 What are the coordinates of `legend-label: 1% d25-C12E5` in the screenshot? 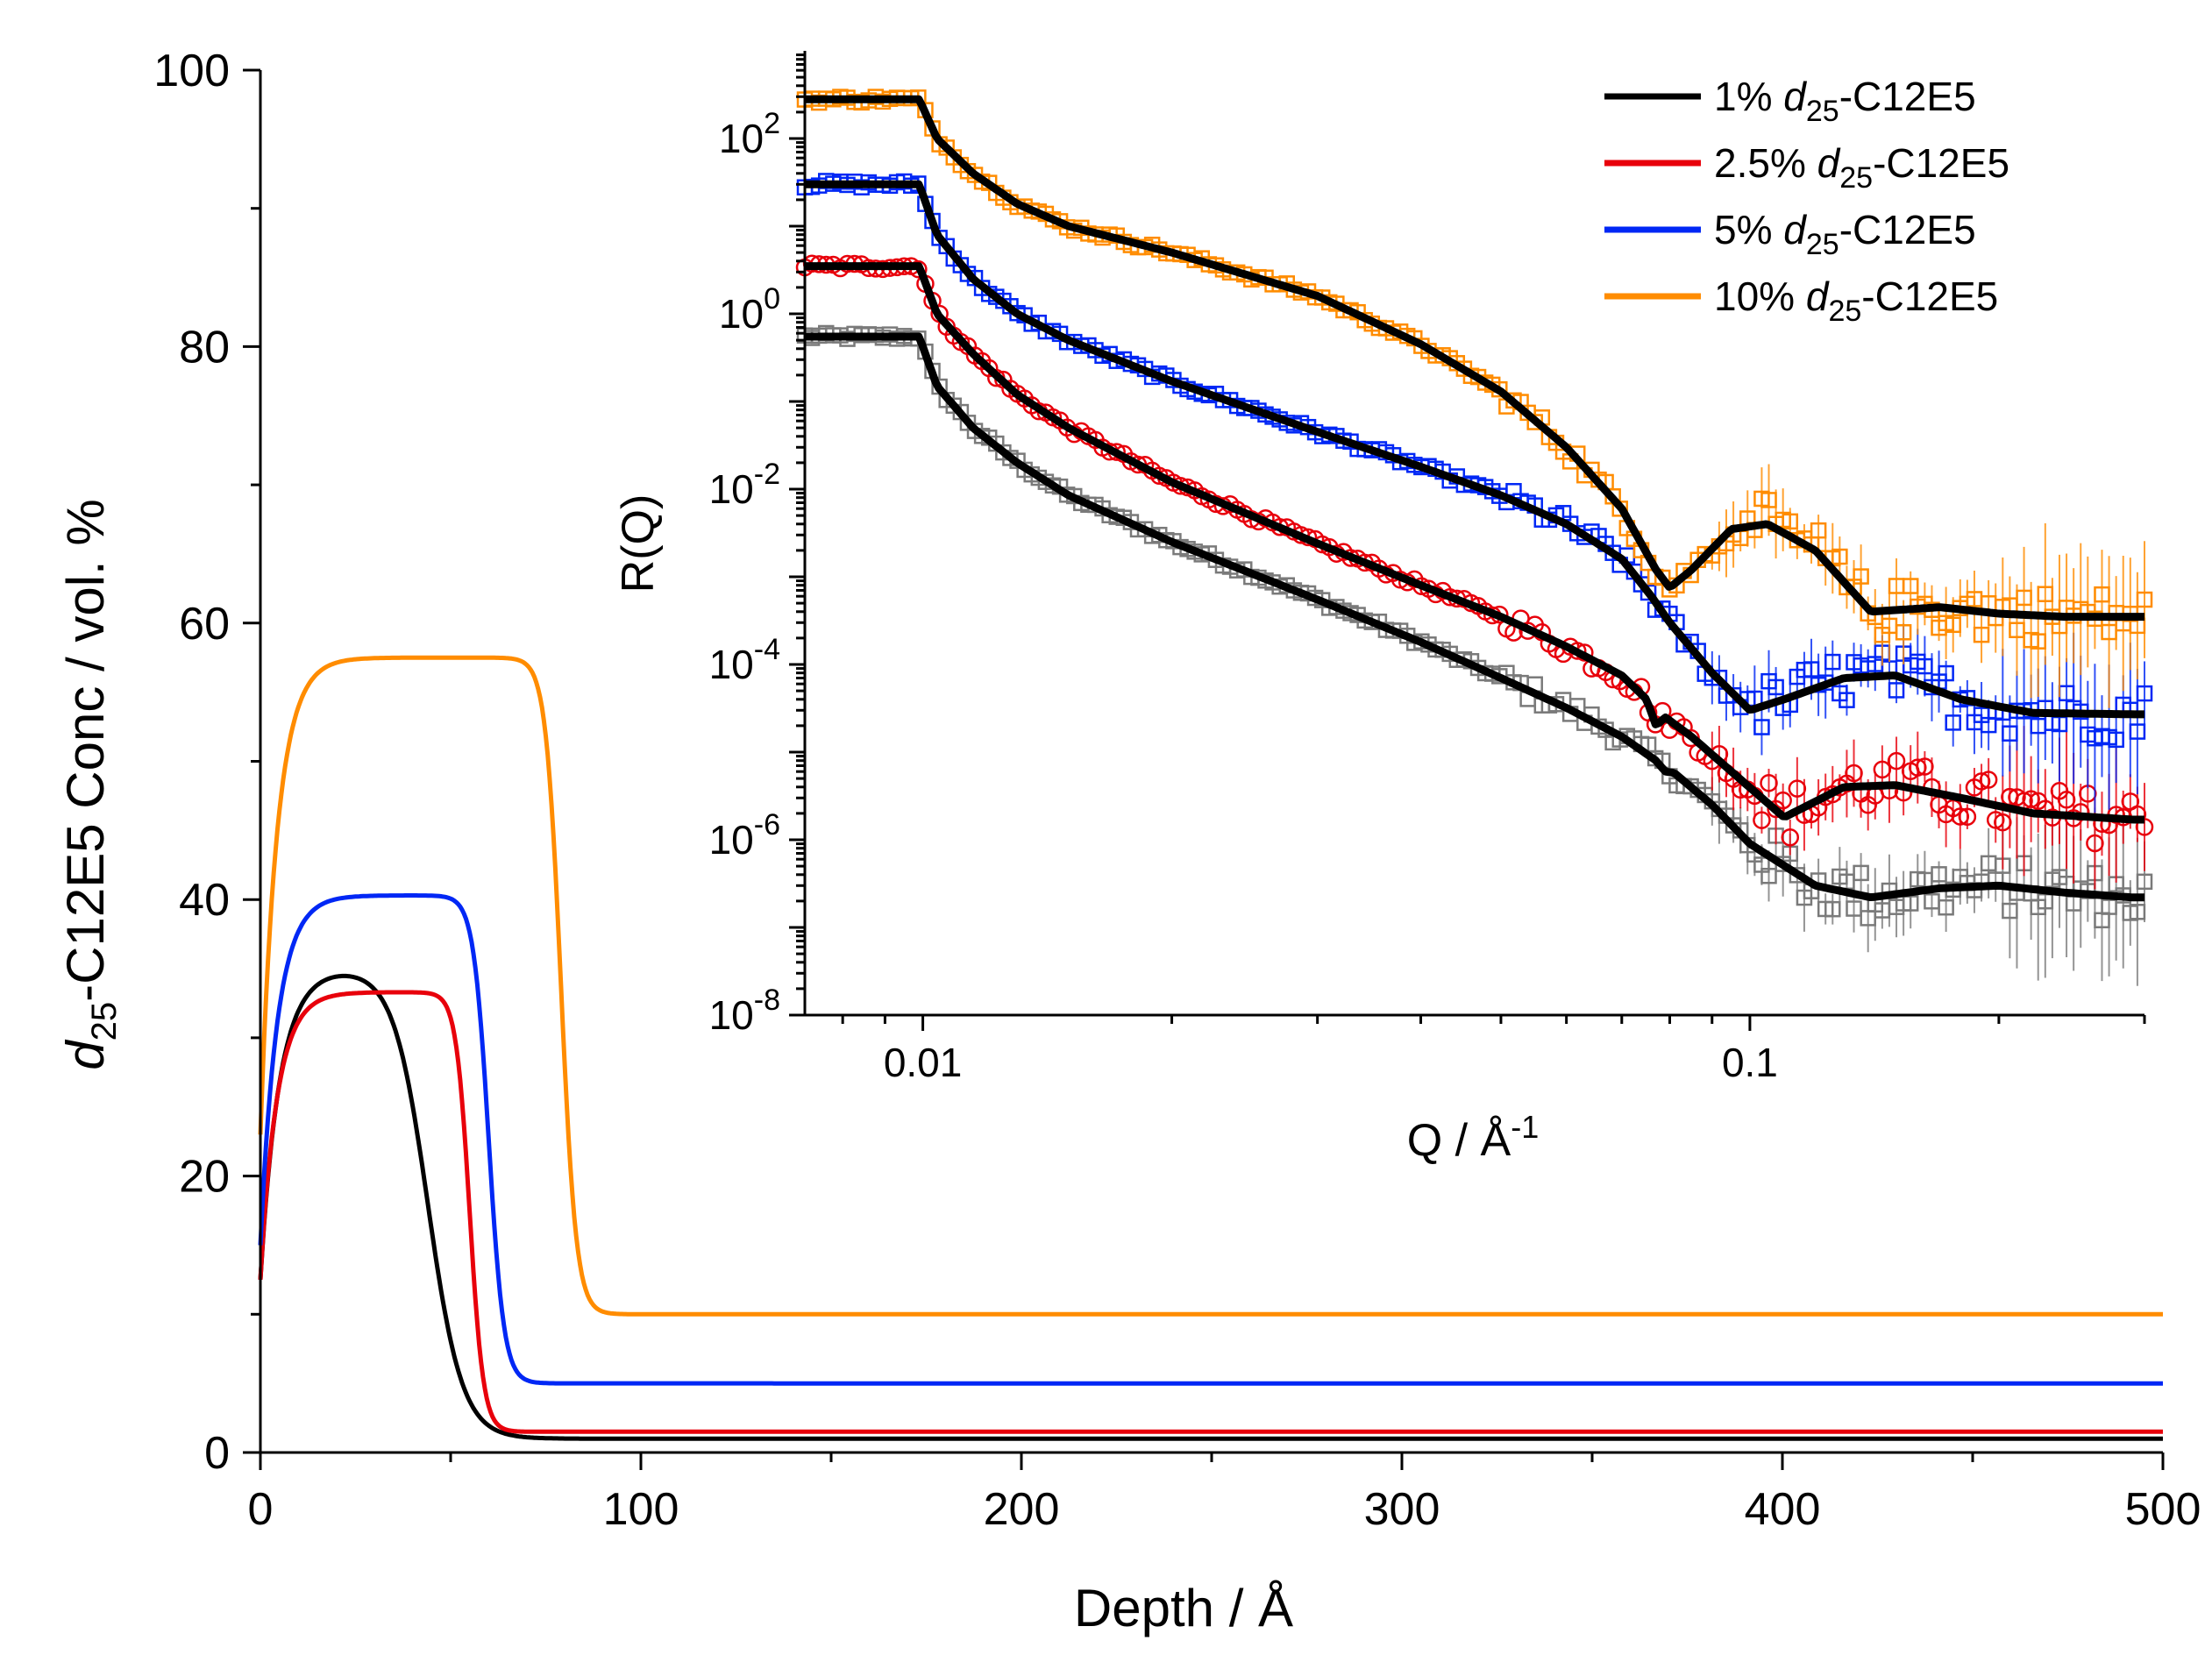 It's located at (1845, 101).